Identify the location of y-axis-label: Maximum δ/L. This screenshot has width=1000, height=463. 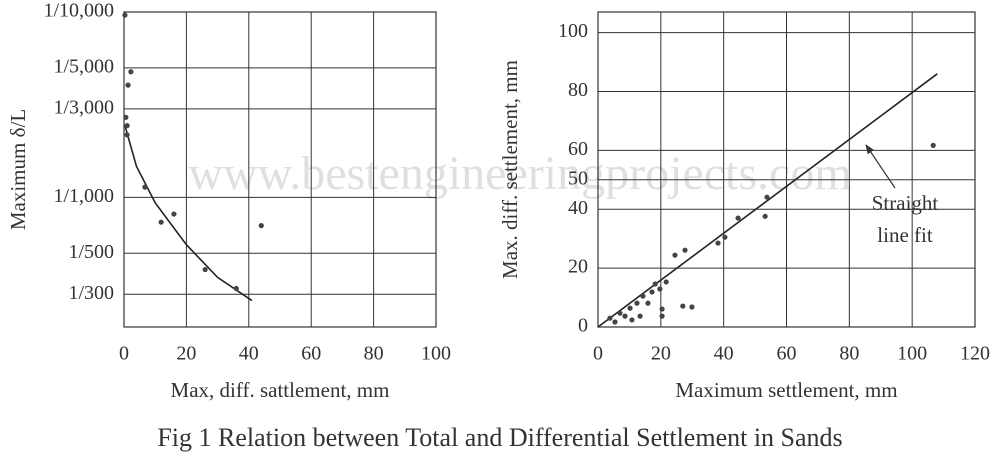
(18, 169).